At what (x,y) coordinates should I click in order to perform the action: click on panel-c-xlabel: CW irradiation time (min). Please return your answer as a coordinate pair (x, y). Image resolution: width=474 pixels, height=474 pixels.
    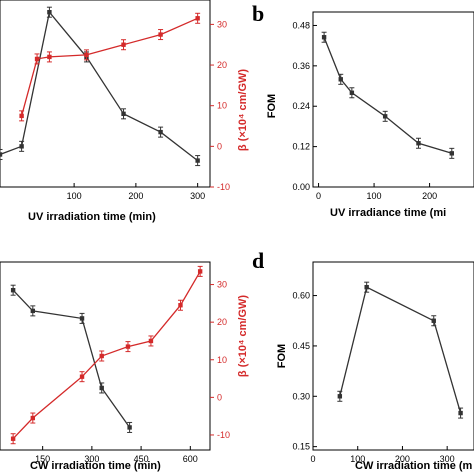
    Looking at the image, I should click on (95, 466).